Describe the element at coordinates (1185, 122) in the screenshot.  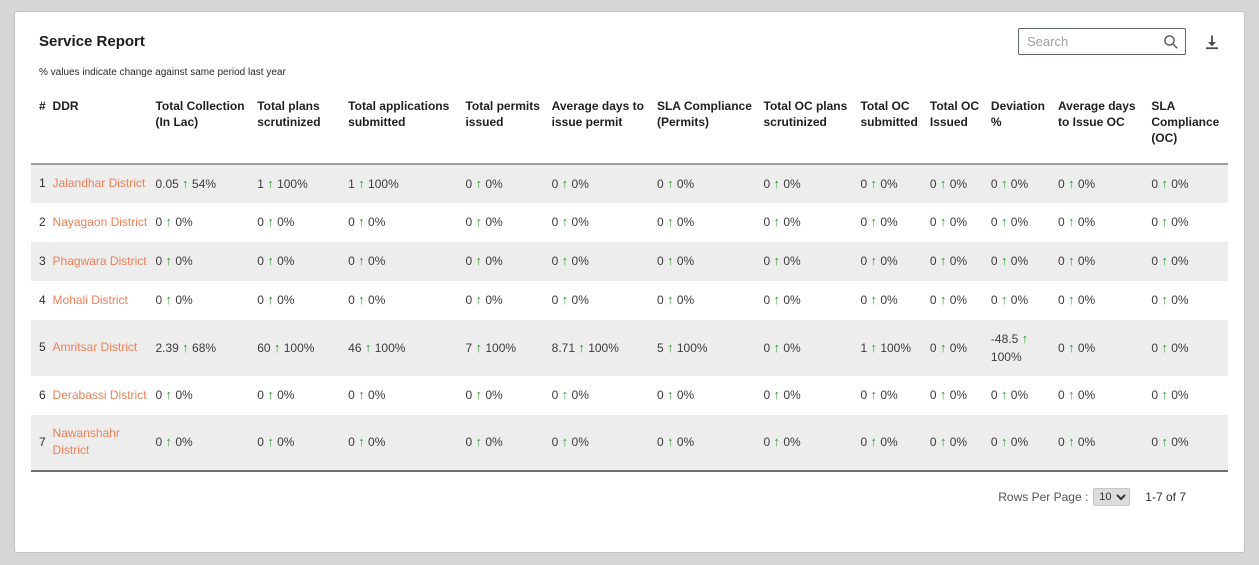
I see `column-header-sla-compliance-oc: SLA Compliance (OC)` at that location.